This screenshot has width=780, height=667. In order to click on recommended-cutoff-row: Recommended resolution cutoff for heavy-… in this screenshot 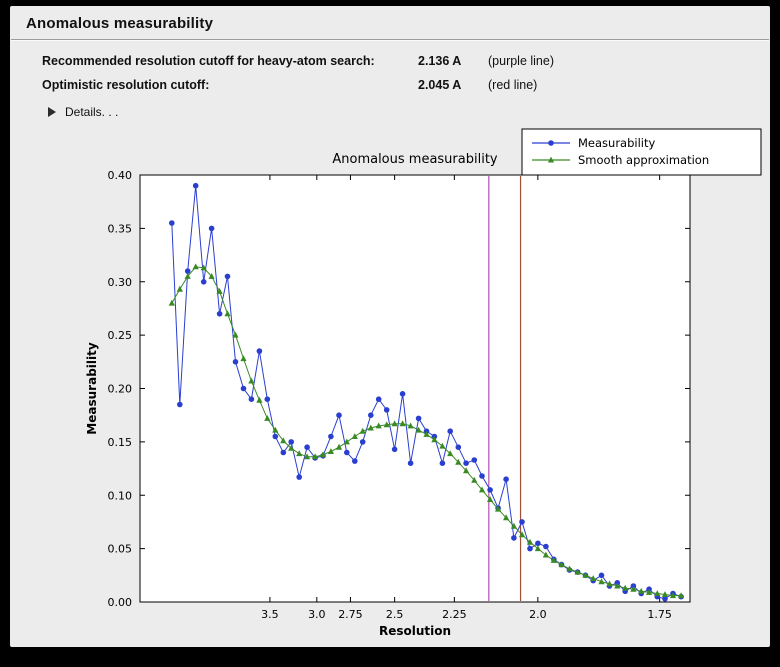, I will do `click(406, 61)`.